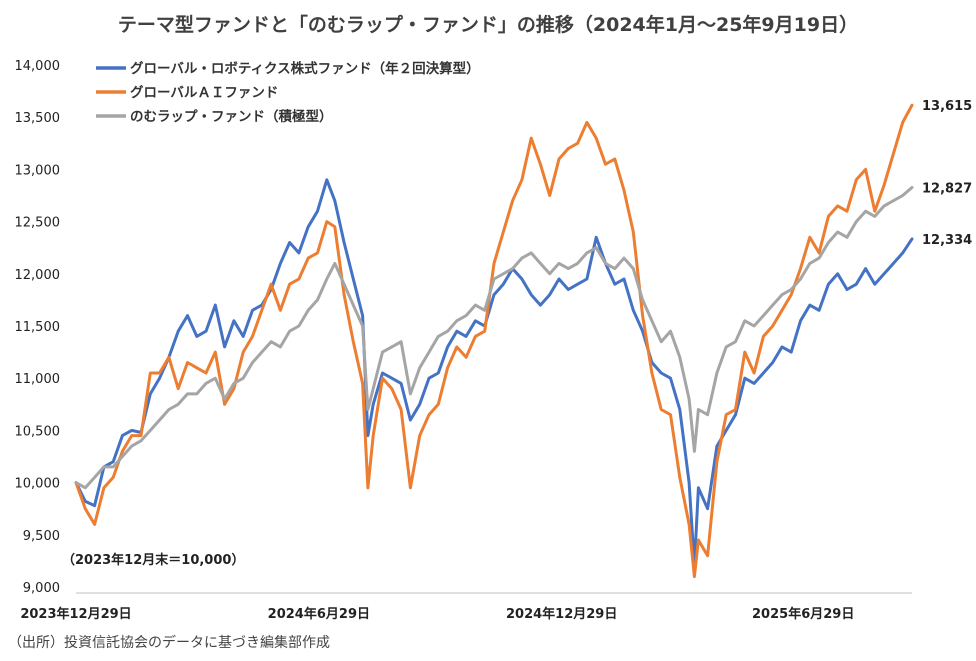 The height and width of the screenshot is (661, 976). I want to click on x-tick-label: 2025年6月29日, so click(803, 614).